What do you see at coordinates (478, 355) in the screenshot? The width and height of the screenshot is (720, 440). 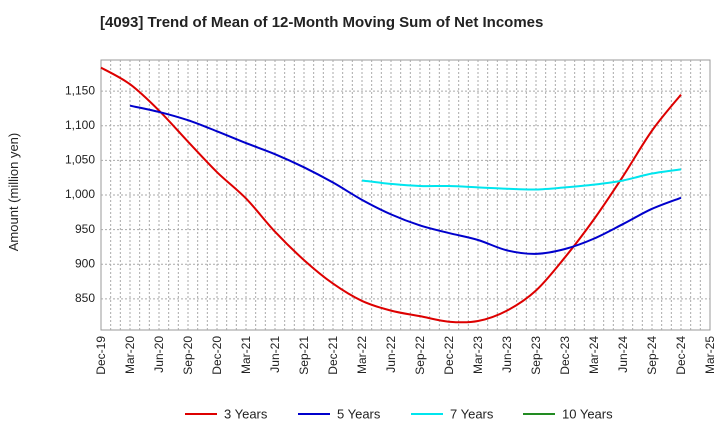 I see `x-tick-label: Mar-23` at bounding box center [478, 355].